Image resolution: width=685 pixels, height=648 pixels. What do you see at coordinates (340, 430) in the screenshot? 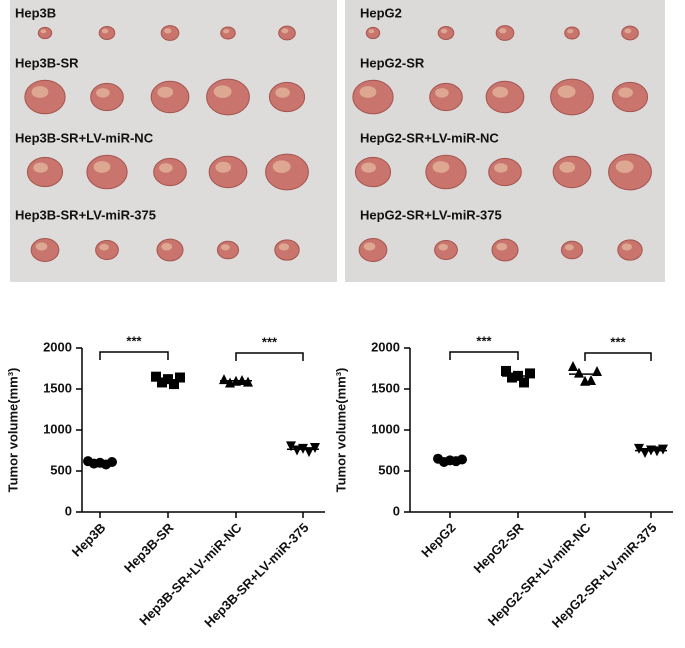
I see `y-axis-label: Tumor volume(mm³)` at bounding box center [340, 430].